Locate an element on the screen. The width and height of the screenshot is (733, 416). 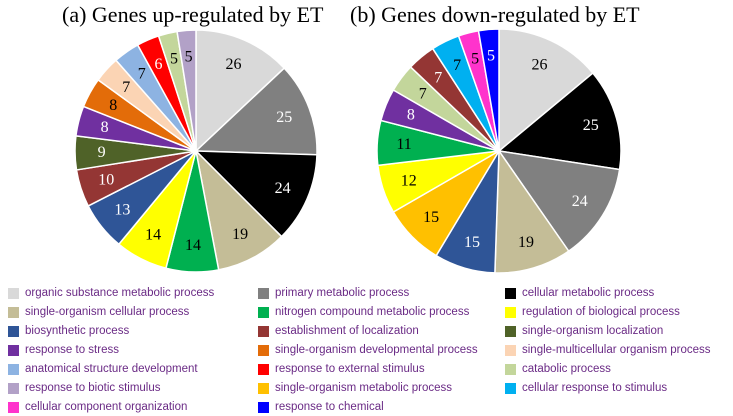
legend-item: single-multicellular organism process is located at coordinates (608, 350).